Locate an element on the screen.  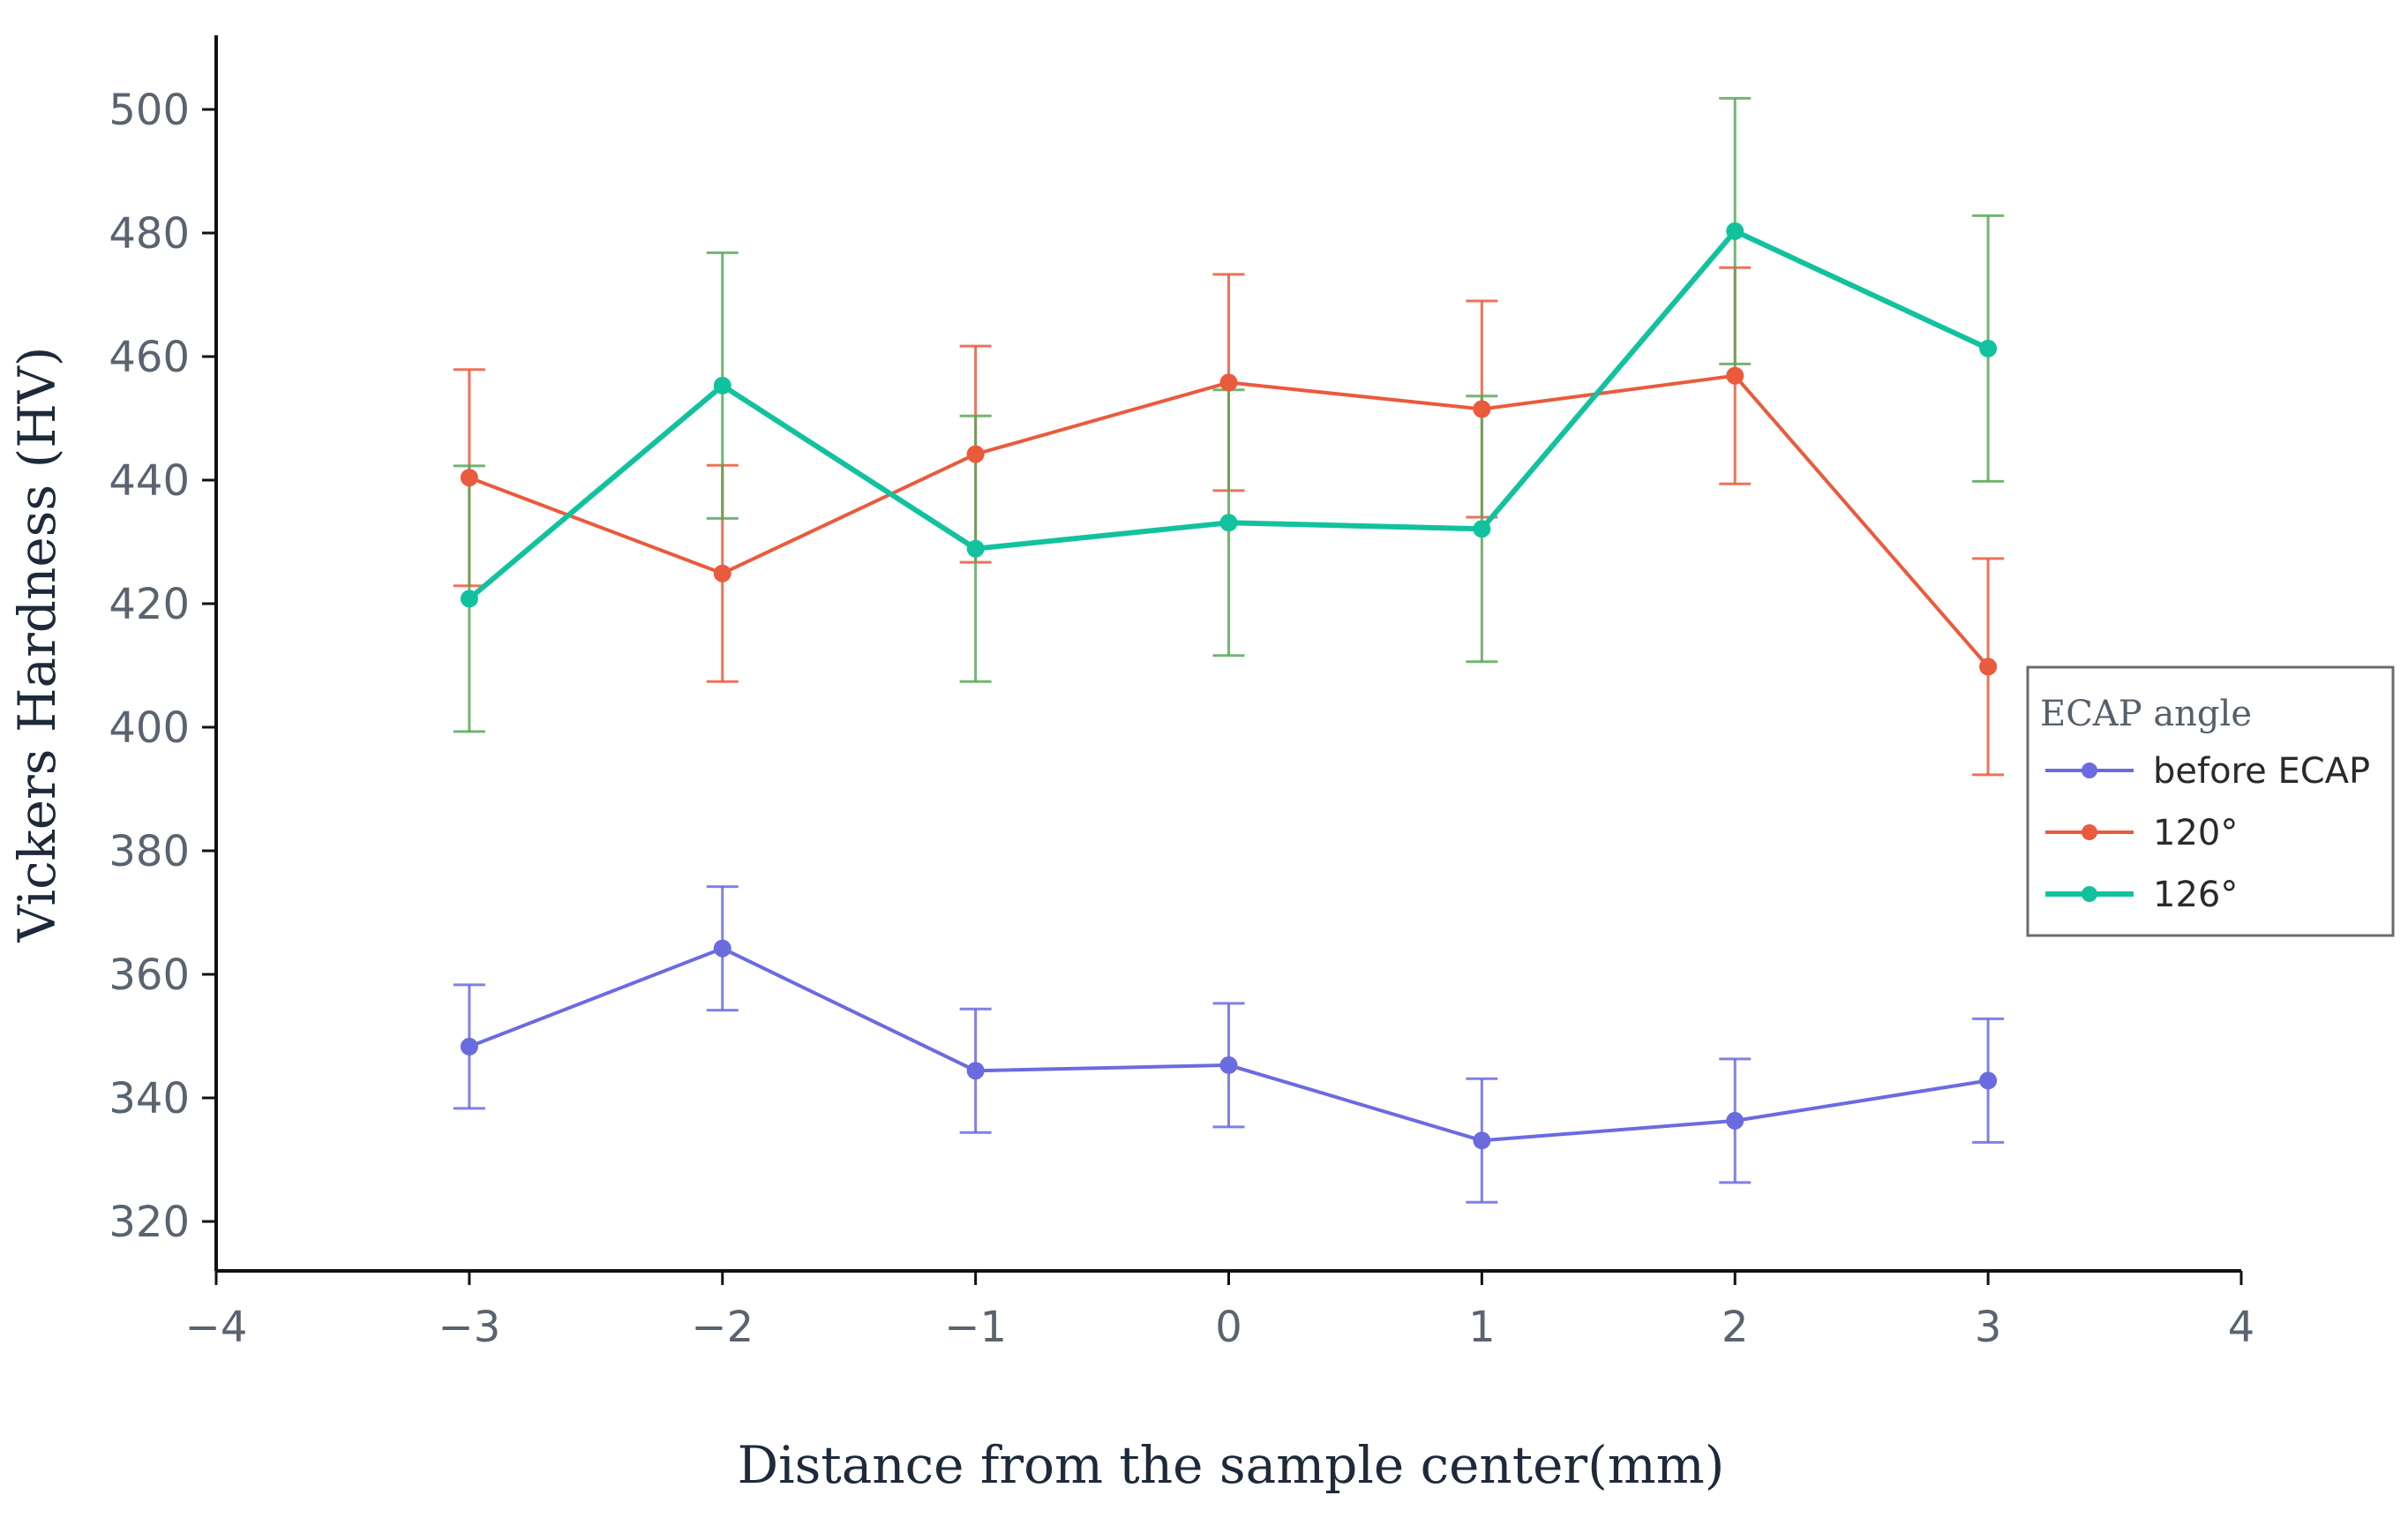
y-tick-label: 420 is located at coordinates (150, 604).